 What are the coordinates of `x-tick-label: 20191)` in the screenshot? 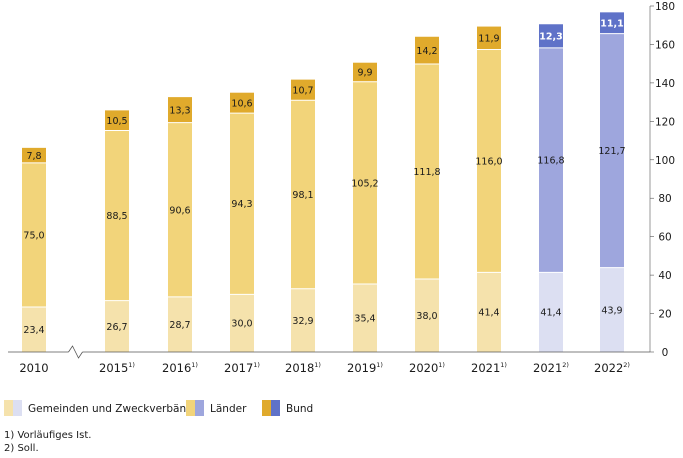 It's located at (365, 368).